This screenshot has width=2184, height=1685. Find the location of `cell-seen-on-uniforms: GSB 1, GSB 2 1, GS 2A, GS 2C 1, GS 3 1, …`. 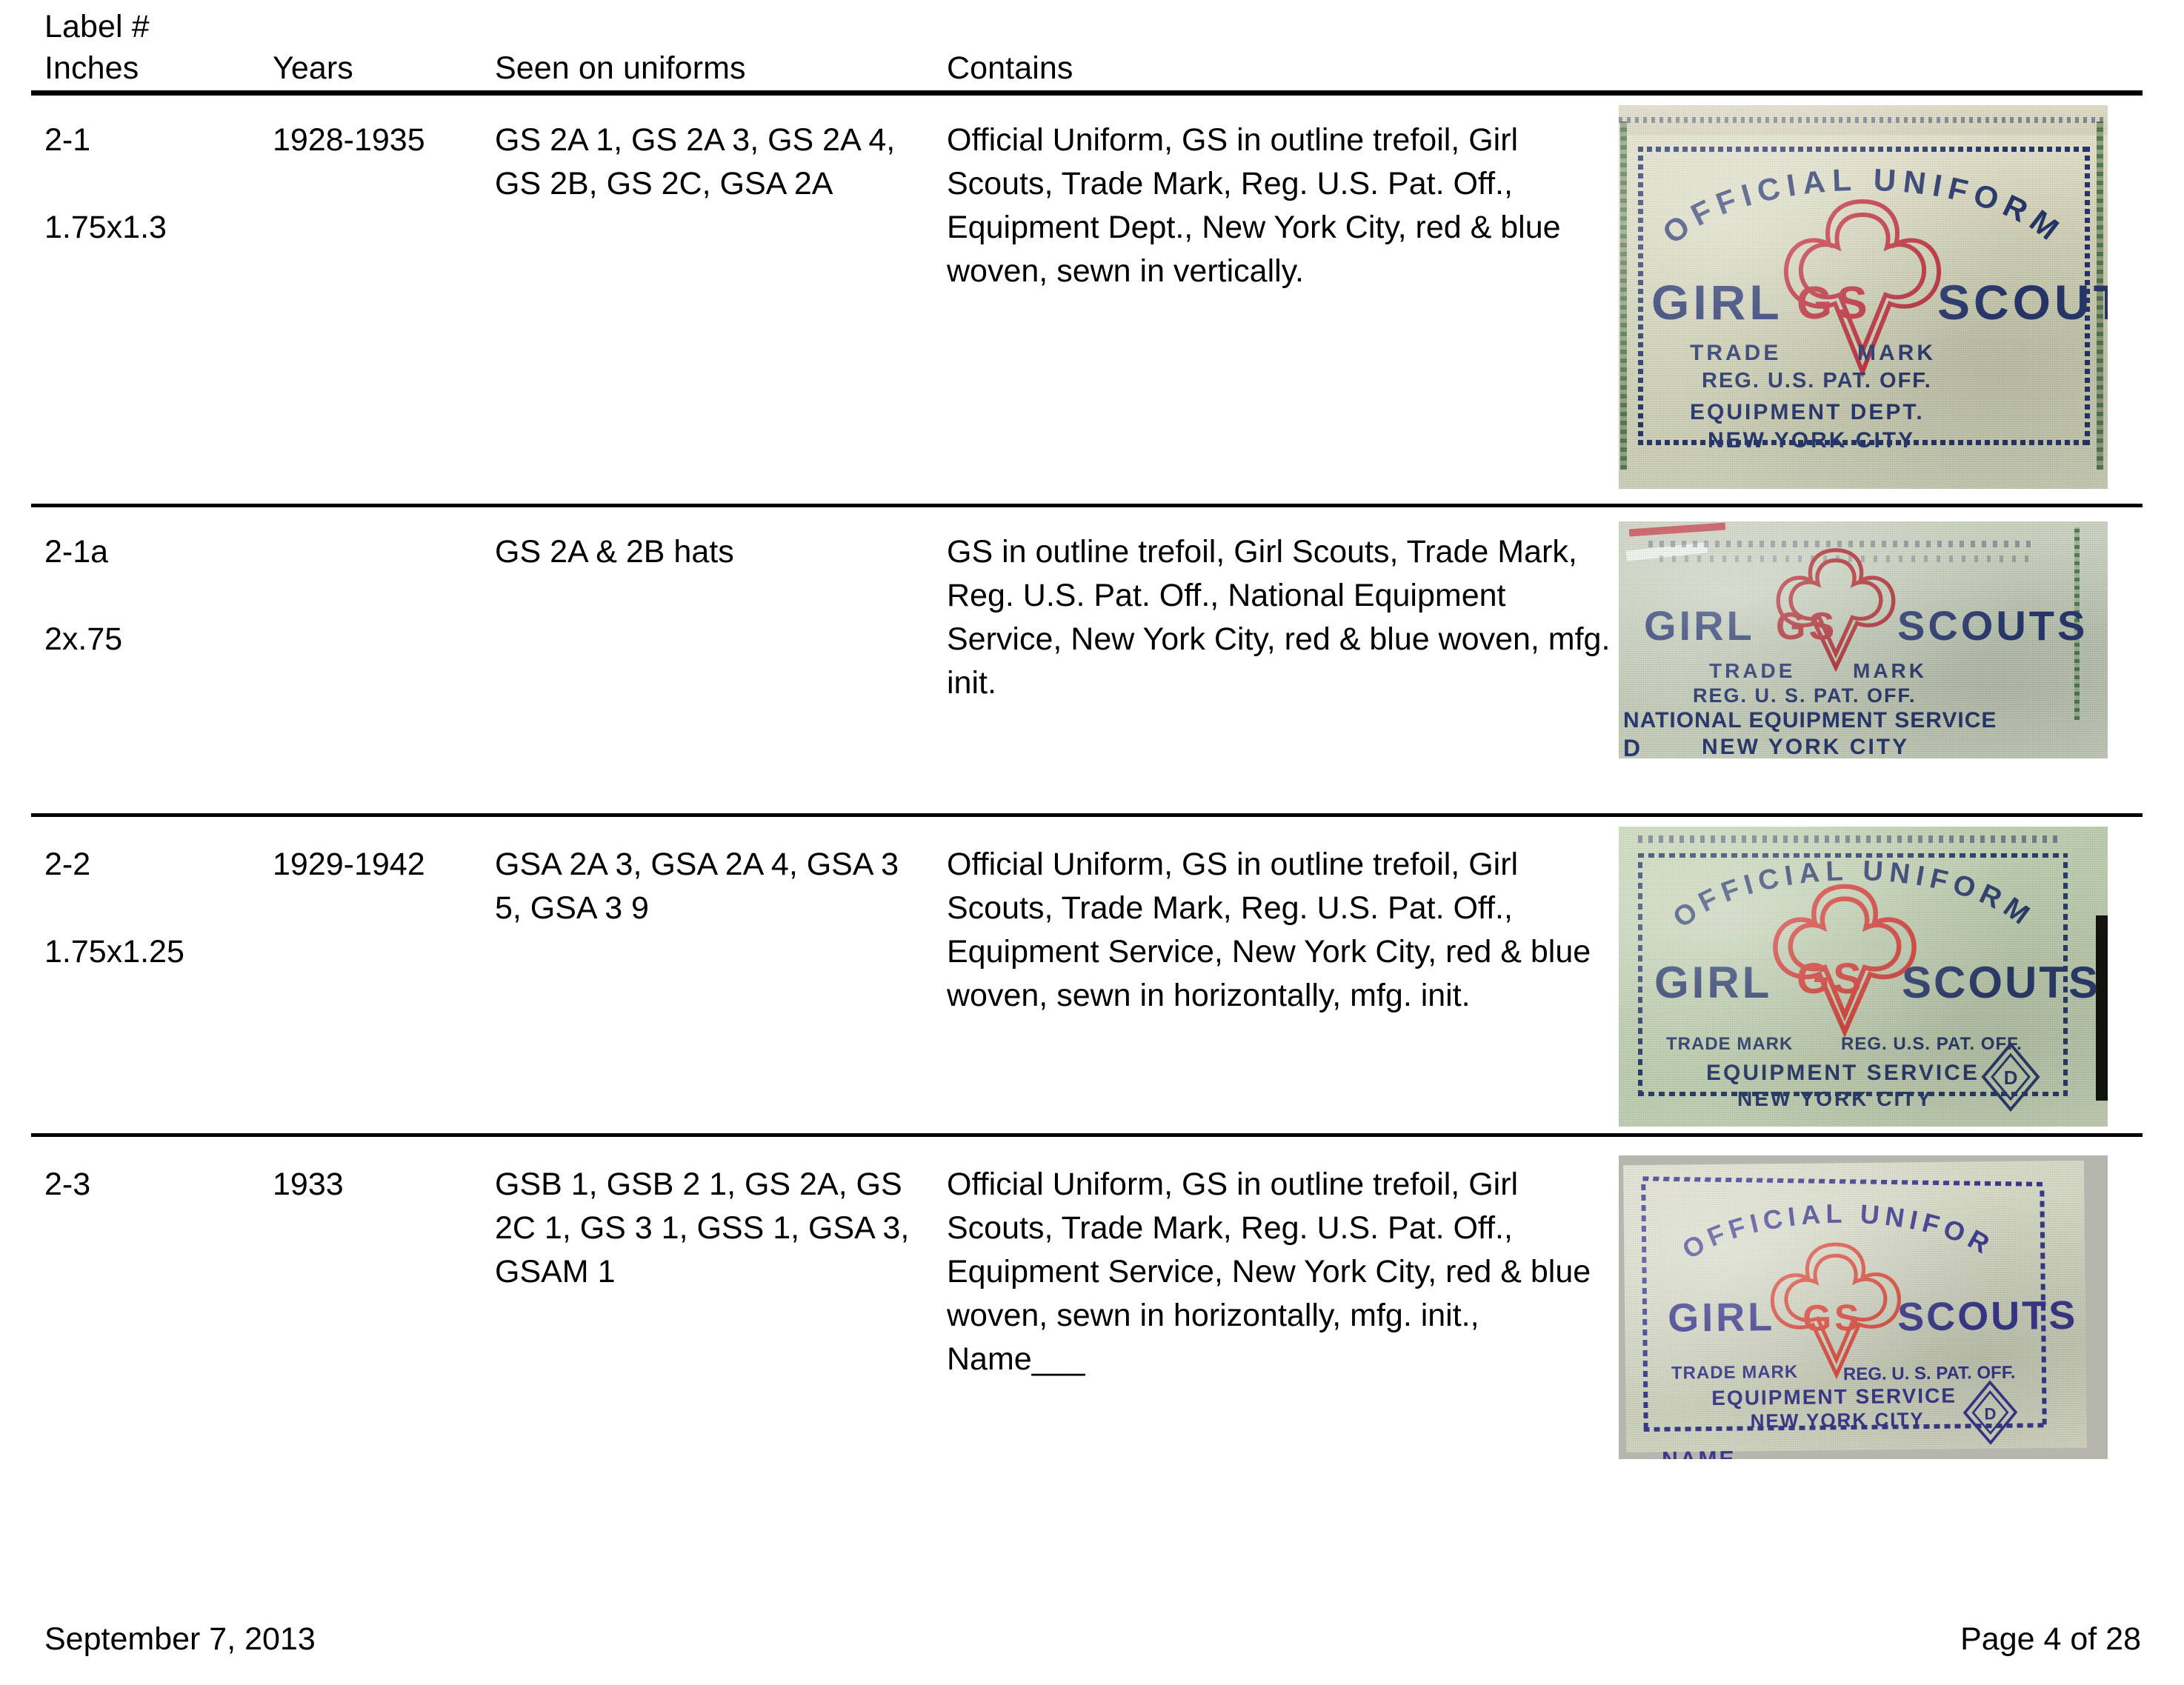

cell-seen-on-uniforms: GSB 1, GSB 2 1, GS 2A, GS 2C 1, GS 3 1, … is located at coordinates (707, 1228).